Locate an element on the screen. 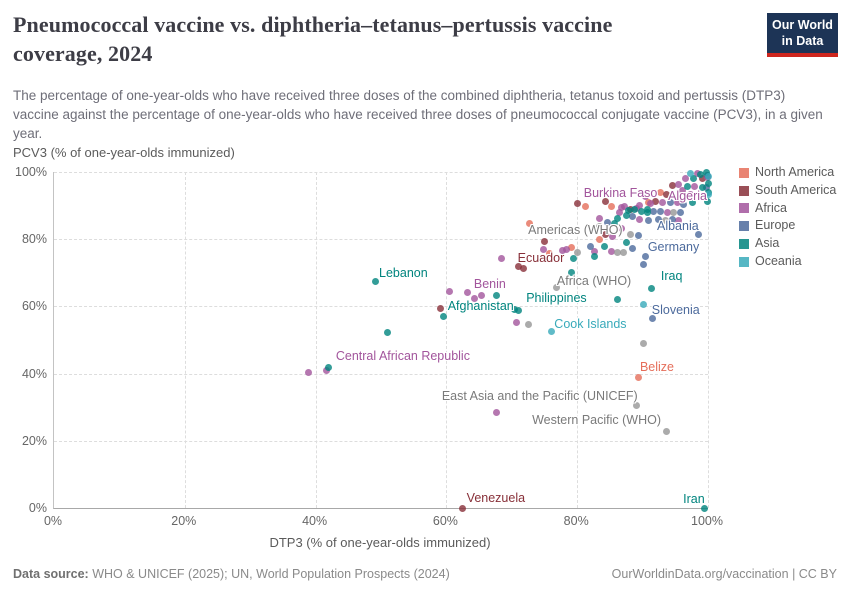 The image size is (850, 600). country-label-iran: Iran is located at coordinates (694, 498).